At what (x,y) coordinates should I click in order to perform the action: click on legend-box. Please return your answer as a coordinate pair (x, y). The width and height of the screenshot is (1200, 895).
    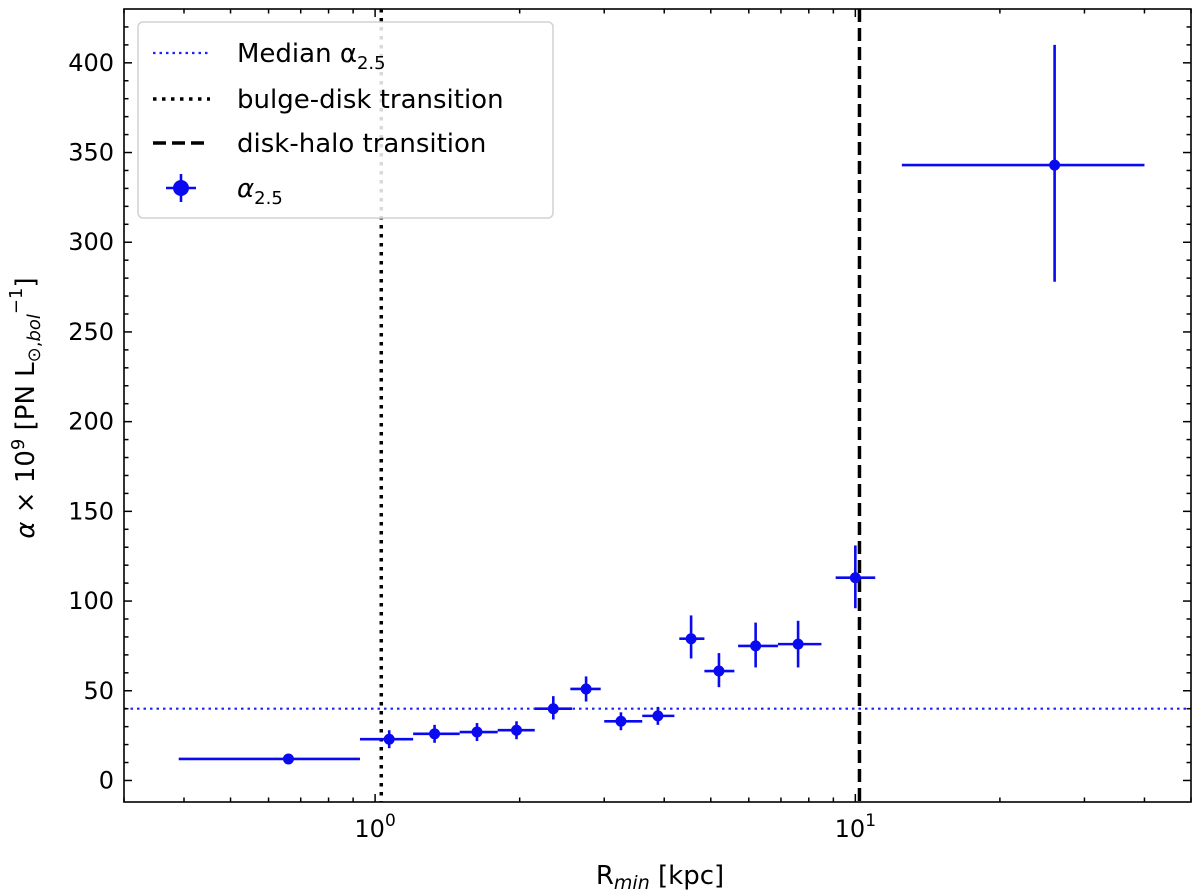
    Looking at the image, I should click on (345, 120).